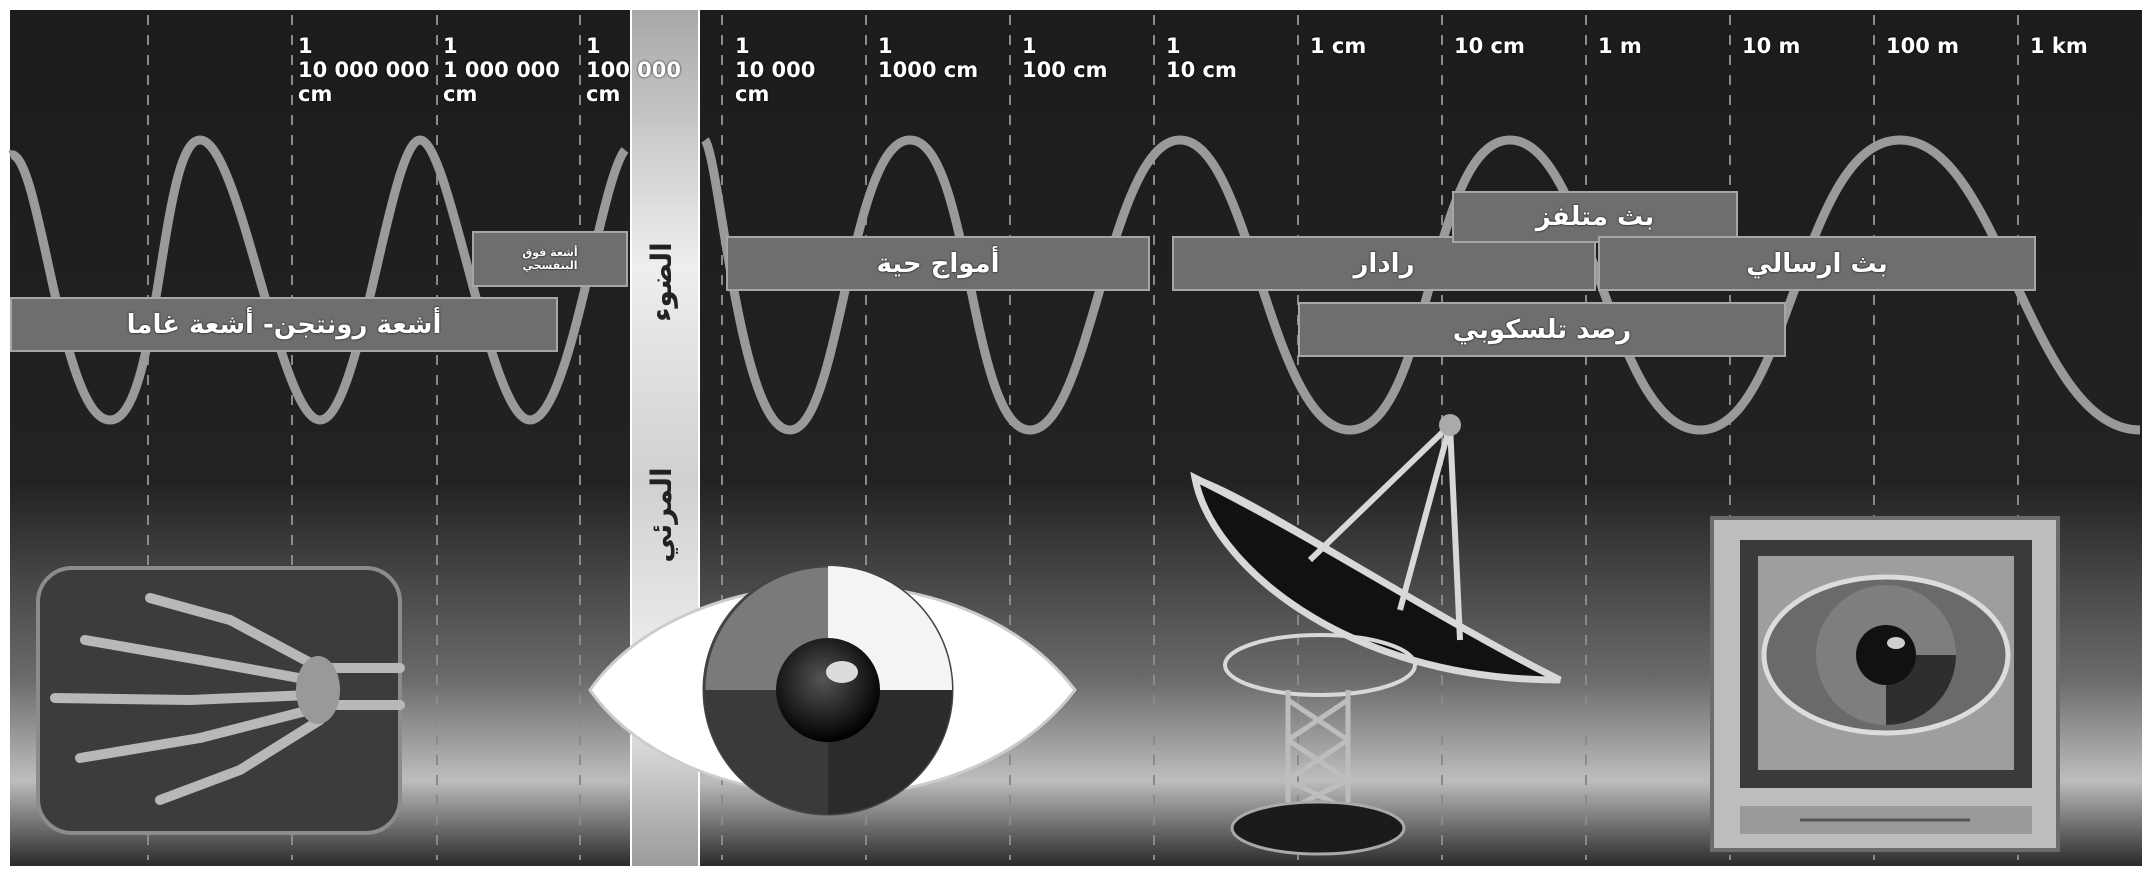 The height and width of the screenshot is (876, 2152). Describe the element at coordinates (1620, 46) in the screenshot. I see `tick-label: 1 m` at that location.